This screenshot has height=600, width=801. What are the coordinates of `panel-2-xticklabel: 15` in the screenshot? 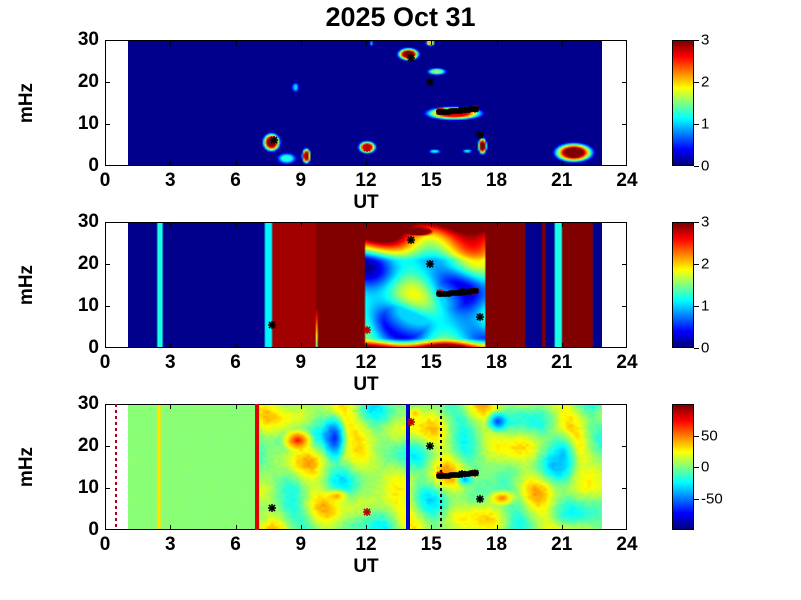 It's located at (431, 362).